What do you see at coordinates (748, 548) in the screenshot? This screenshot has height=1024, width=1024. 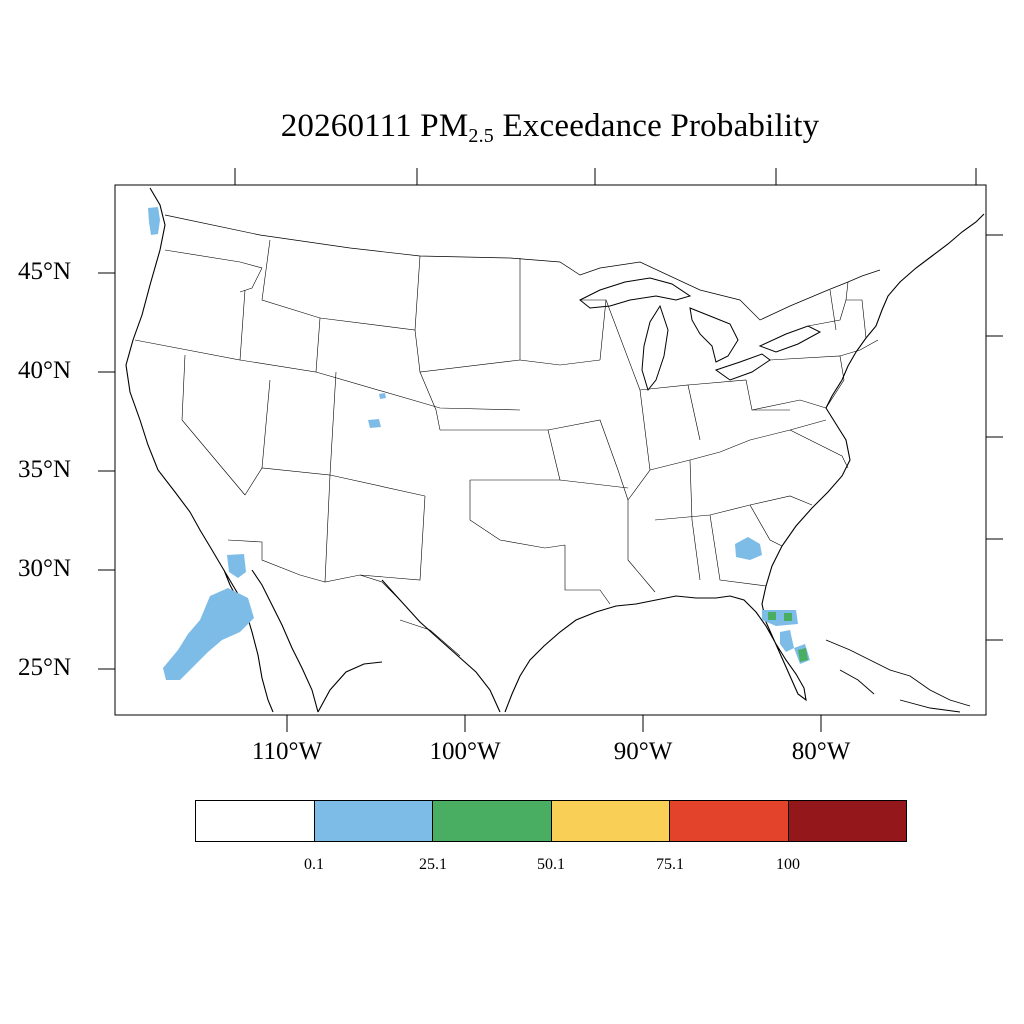 I see `area-georgia` at bounding box center [748, 548].